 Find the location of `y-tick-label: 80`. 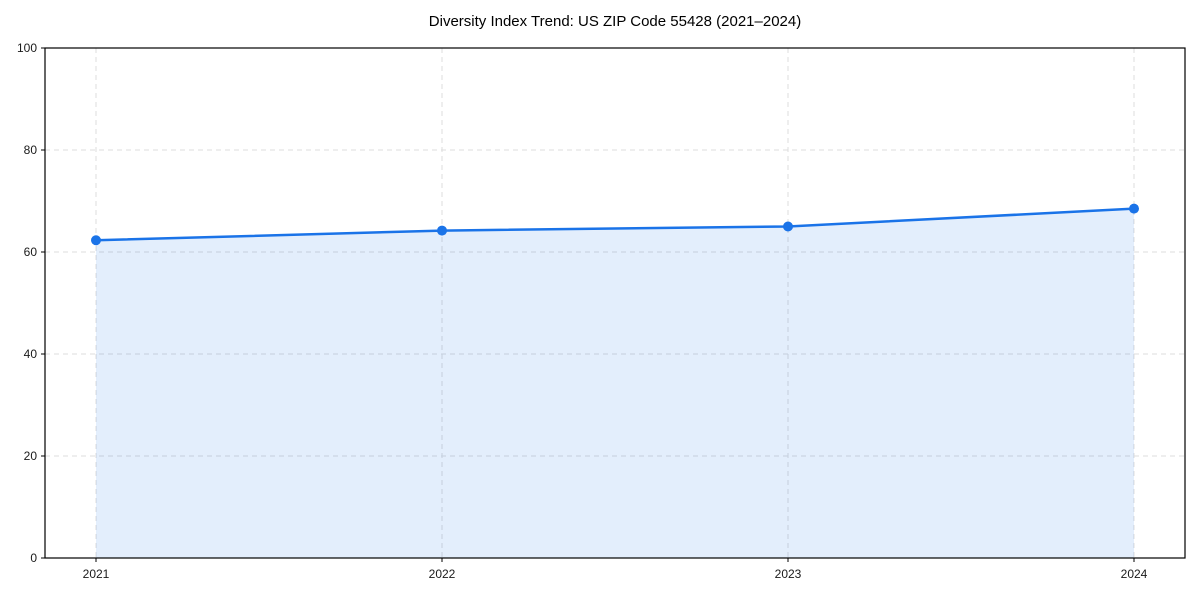

y-tick-label: 80 is located at coordinates (31, 150).